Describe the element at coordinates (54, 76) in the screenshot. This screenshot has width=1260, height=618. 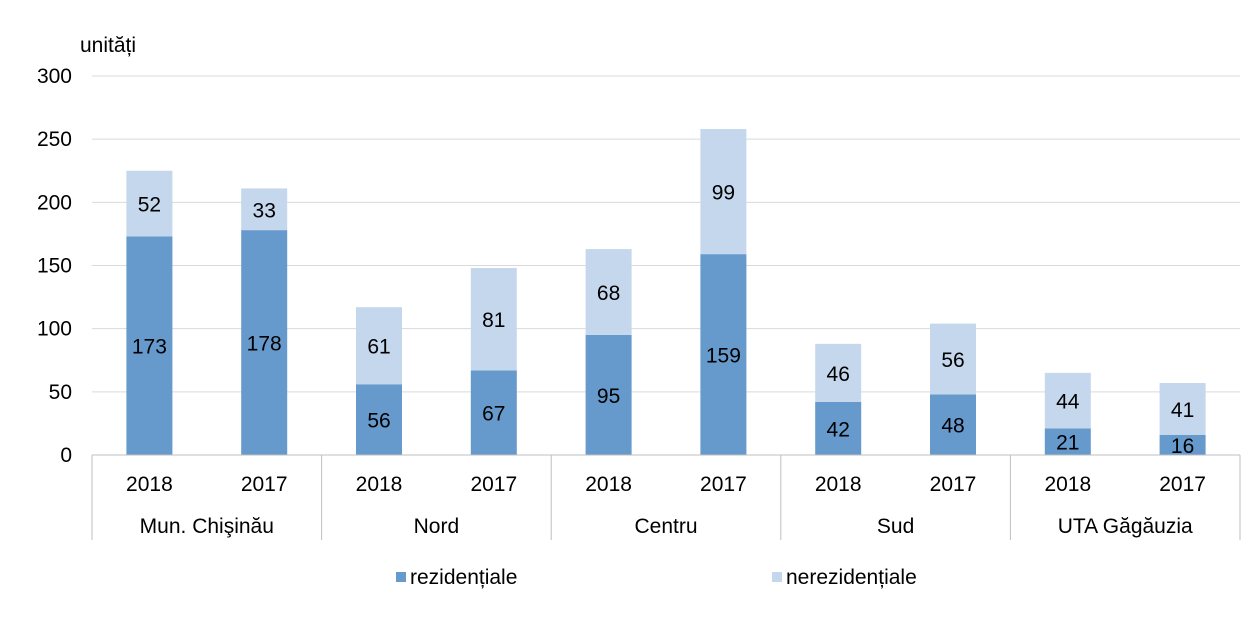
I see `y-tick-label: 300` at that location.